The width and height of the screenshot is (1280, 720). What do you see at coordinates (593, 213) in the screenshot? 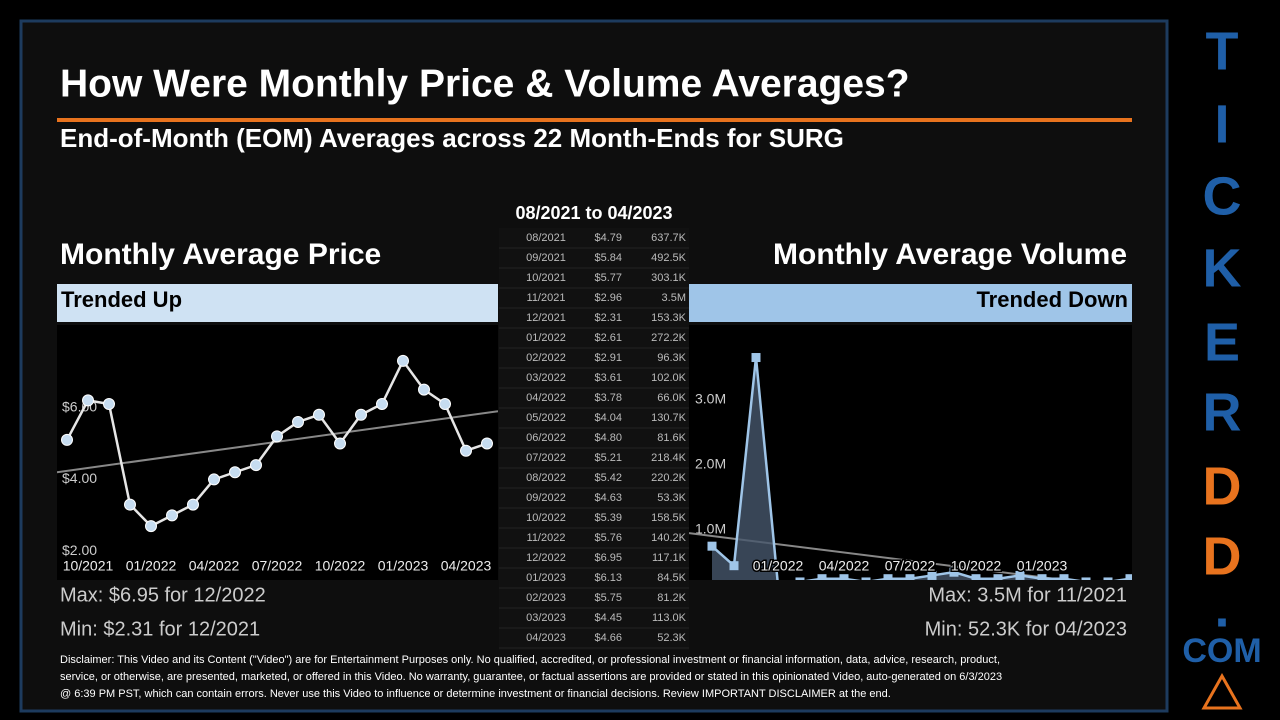
I see `table-title: 08/2021 to 04/2023` at bounding box center [593, 213].